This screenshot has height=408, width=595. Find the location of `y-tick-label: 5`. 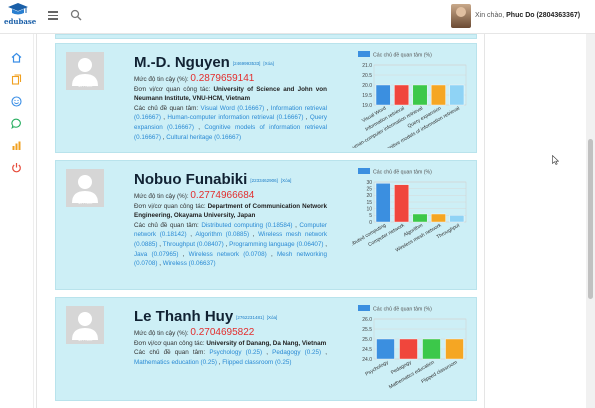

y-tick-label: 5 is located at coordinates (370, 216).